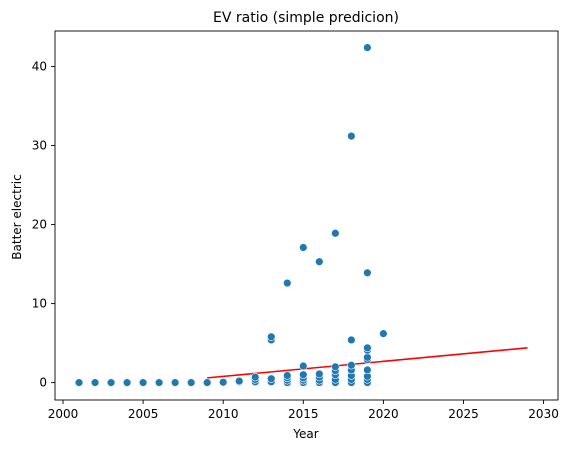  What do you see at coordinates (143, 414) in the screenshot?
I see `x-tick-label: 2005` at bounding box center [143, 414].